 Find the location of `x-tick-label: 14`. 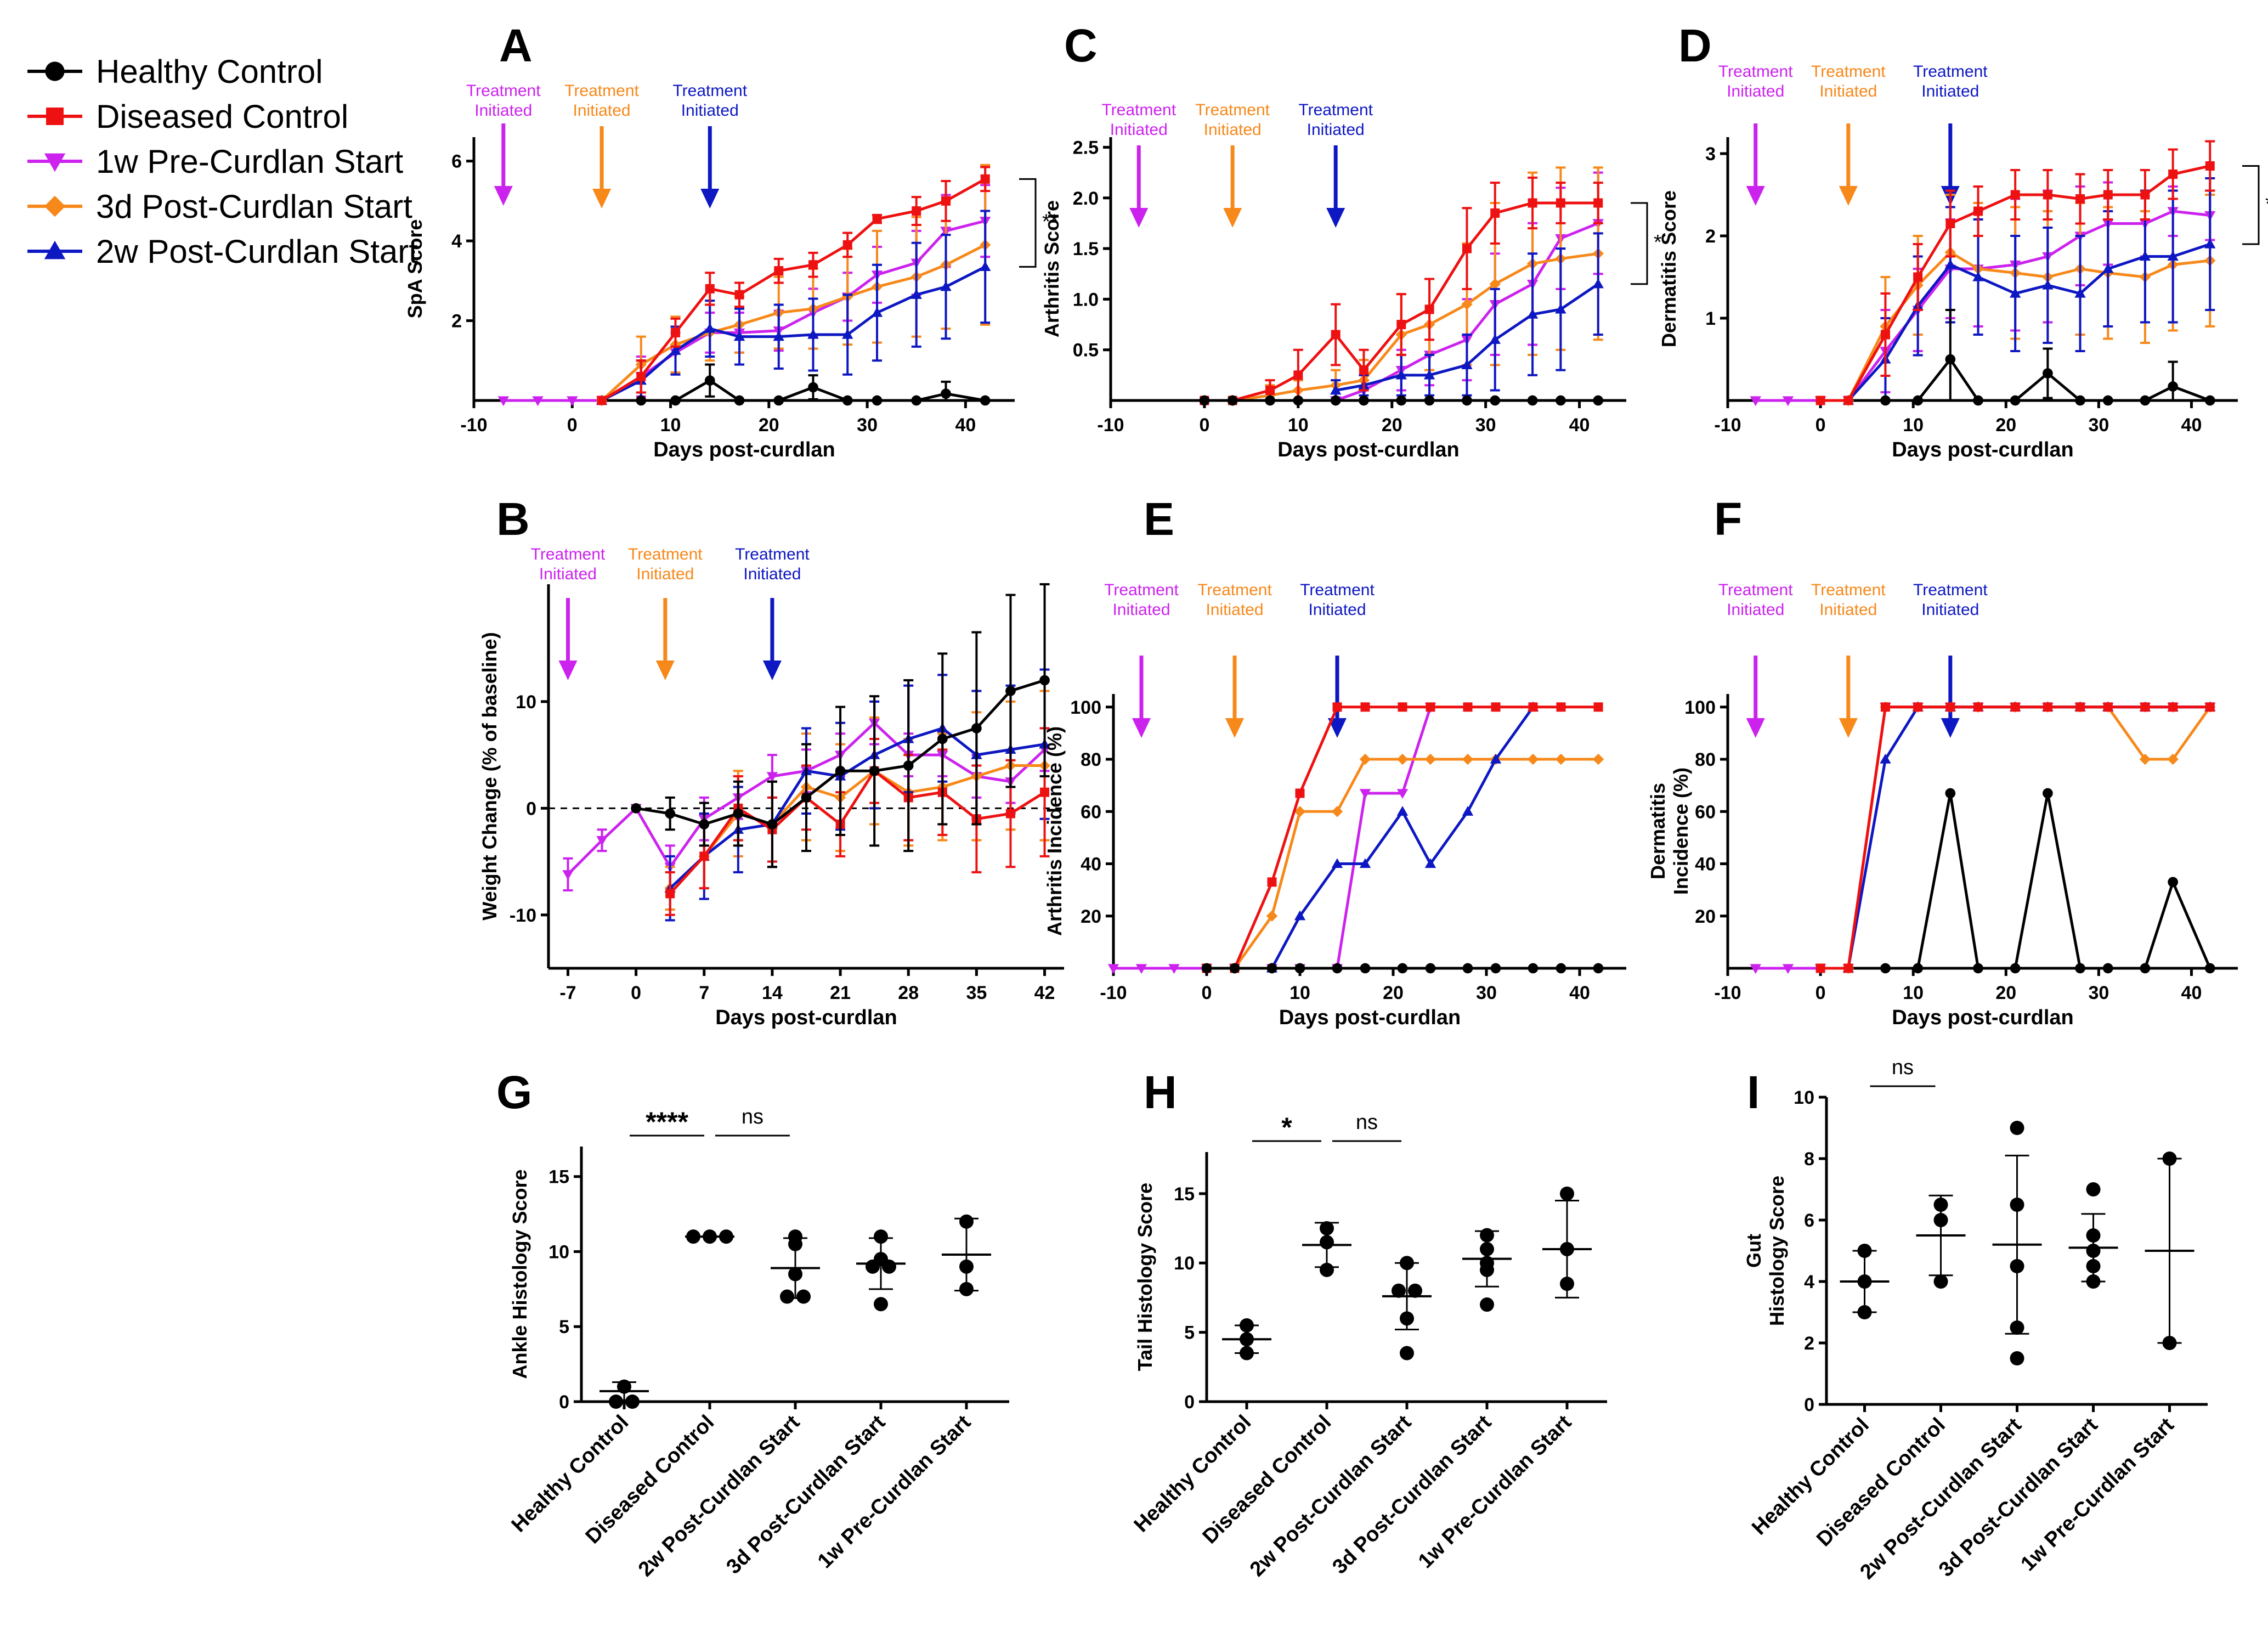

x-tick-label: 14 is located at coordinates (772, 993).